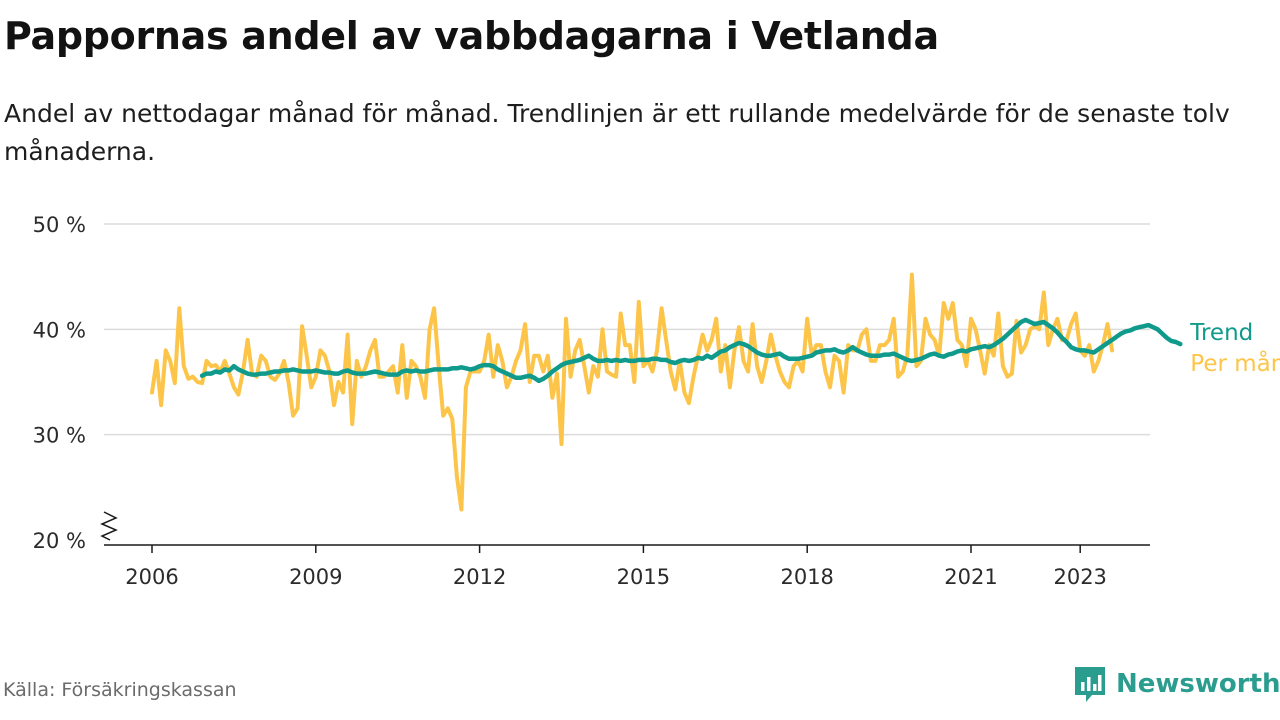  I want to click on x-tick-label: 2023, so click(1079, 577).